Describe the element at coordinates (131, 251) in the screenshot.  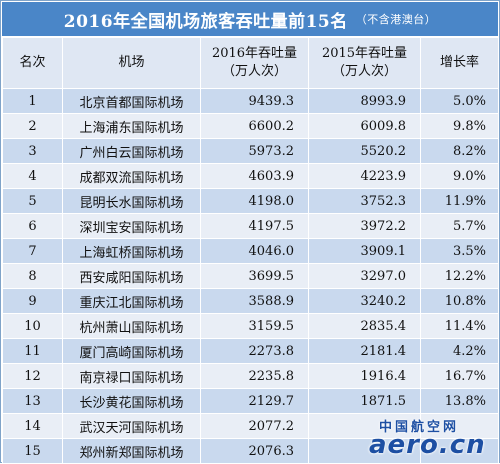
I see `airport-cell: 上海虹桥国际机场` at that location.